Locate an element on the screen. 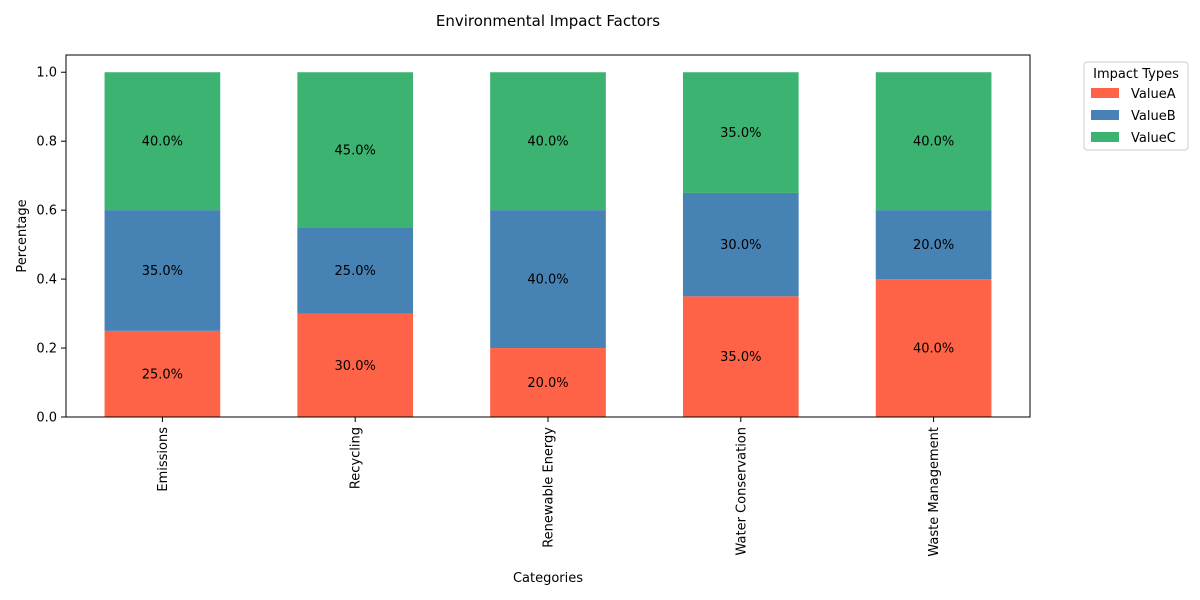 This screenshot has width=1200, height=600. y-tick-label: 0.8 is located at coordinates (46, 142).